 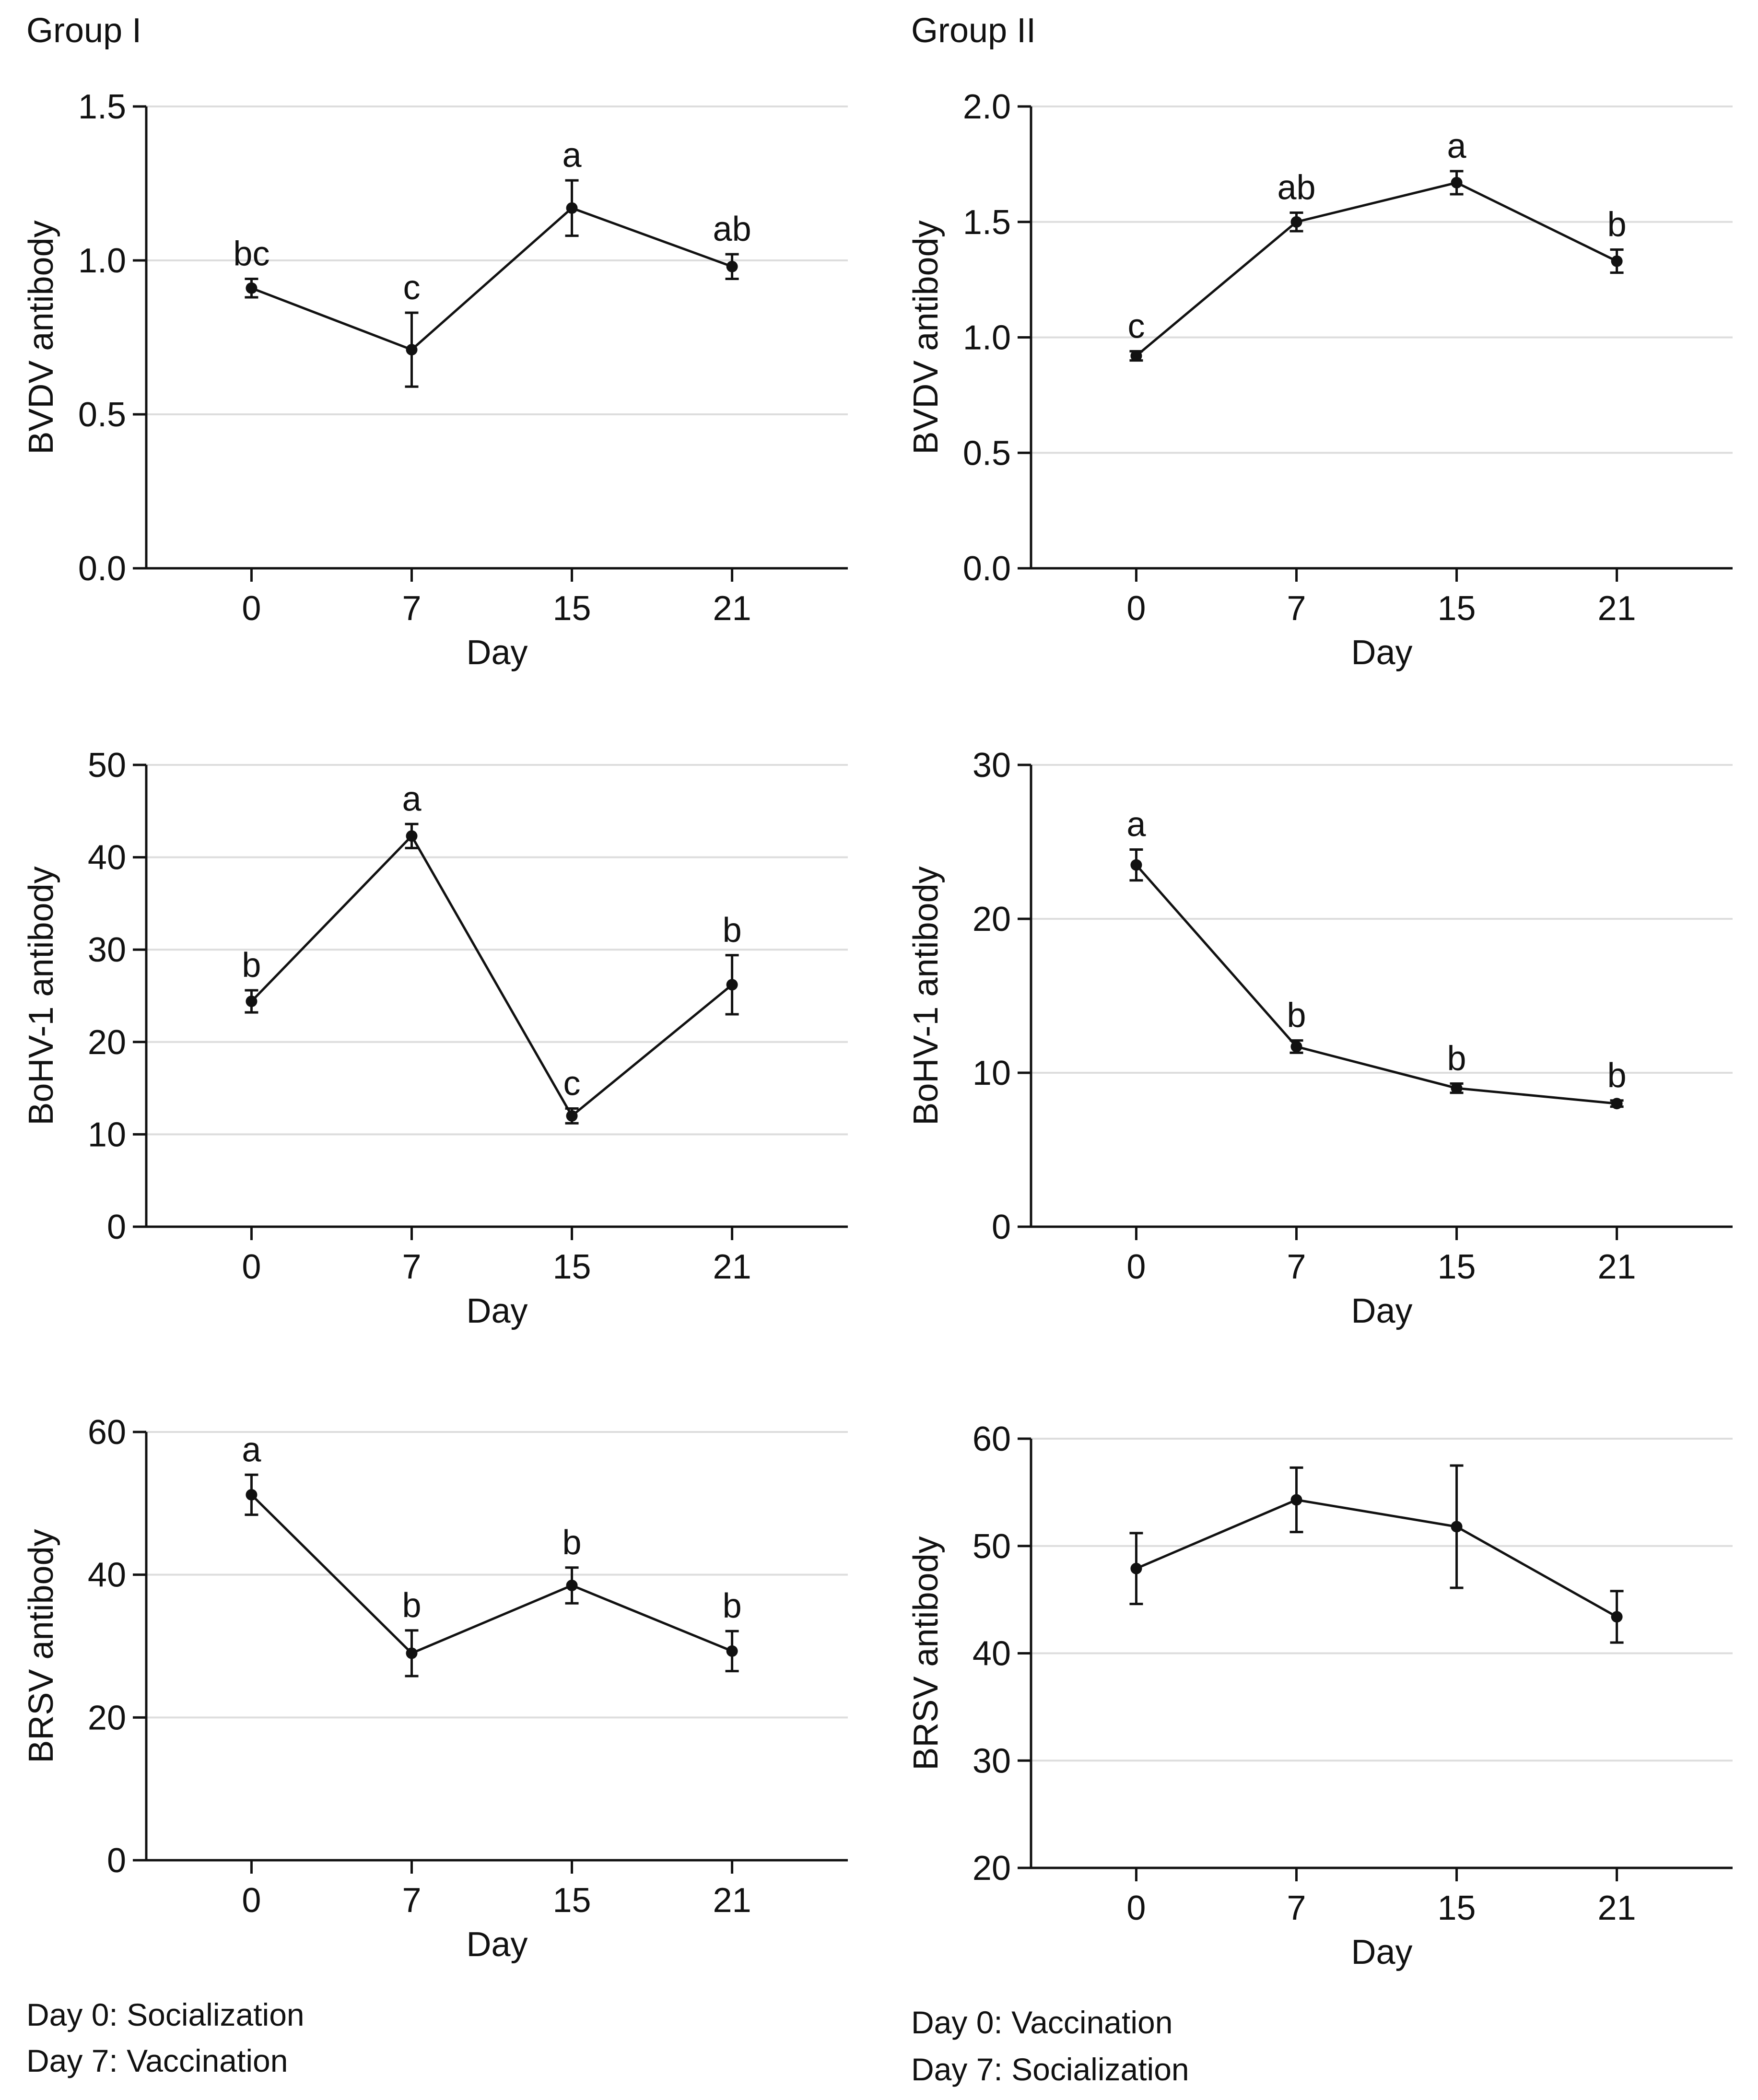 What do you see at coordinates (252, 254) in the screenshot?
I see `significance-letter: bc` at bounding box center [252, 254].